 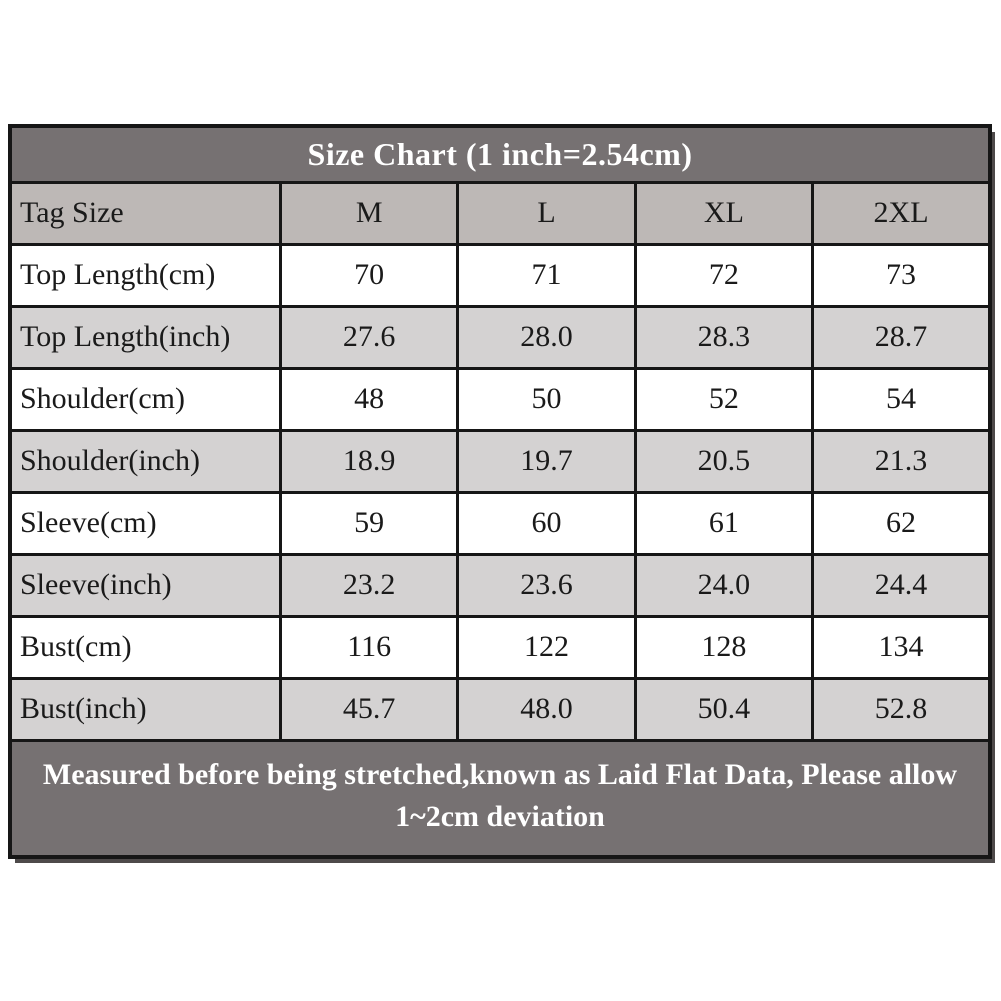 What do you see at coordinates (724, 523) in the screenshot?
I see `table-cell: 61` at bounding box center [724, 523].